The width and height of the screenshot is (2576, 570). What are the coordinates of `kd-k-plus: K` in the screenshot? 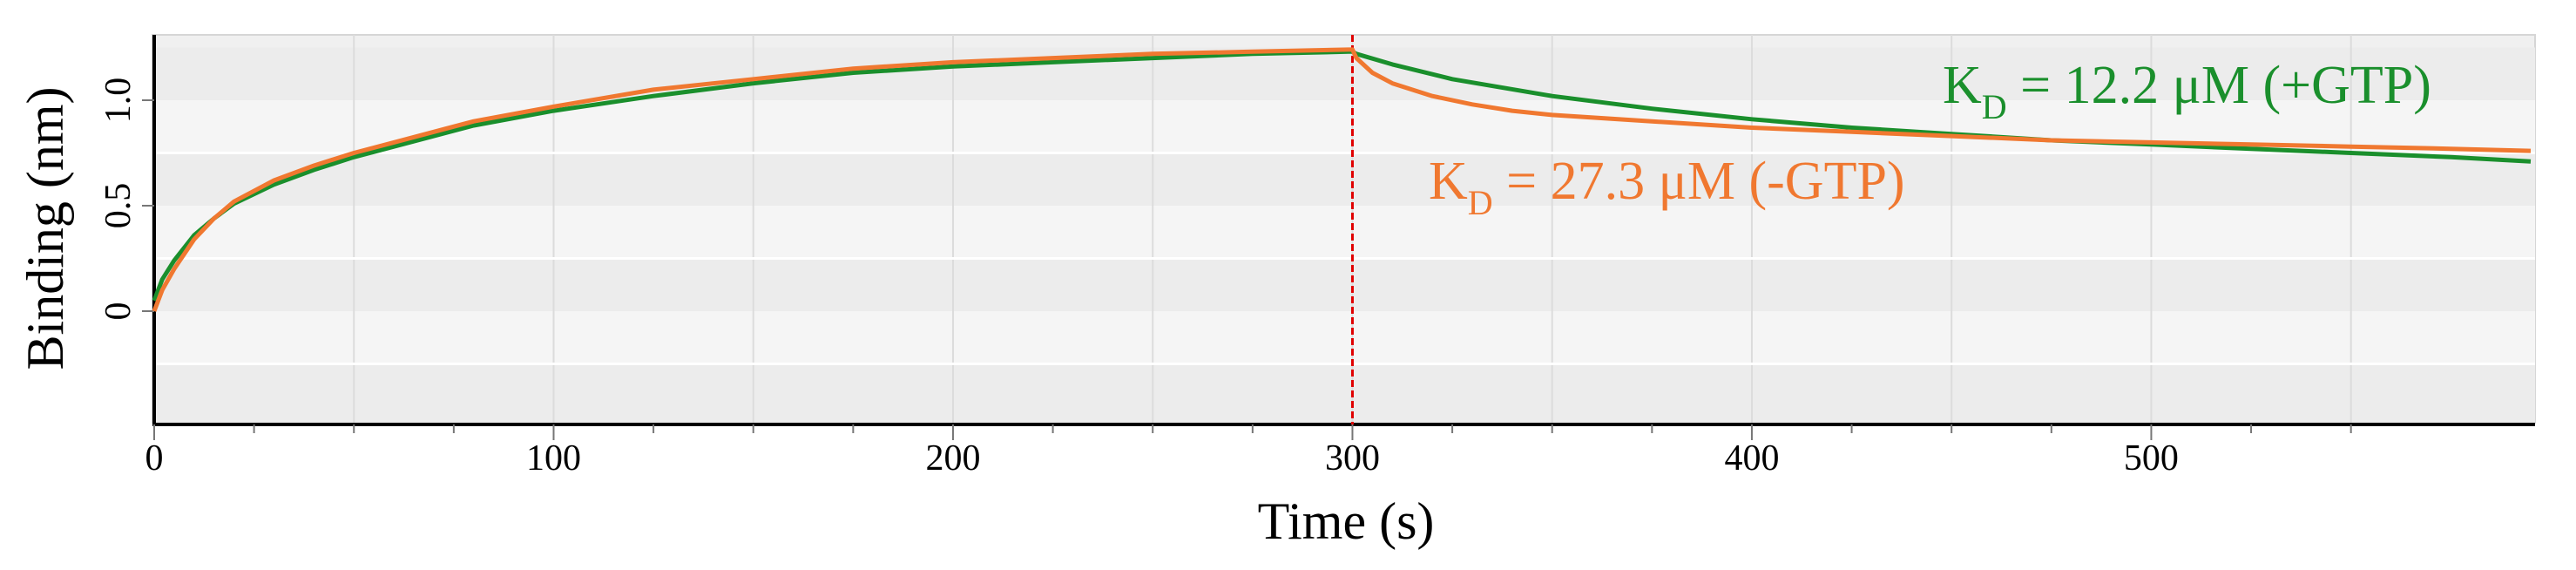 It's located at (1962, 85).